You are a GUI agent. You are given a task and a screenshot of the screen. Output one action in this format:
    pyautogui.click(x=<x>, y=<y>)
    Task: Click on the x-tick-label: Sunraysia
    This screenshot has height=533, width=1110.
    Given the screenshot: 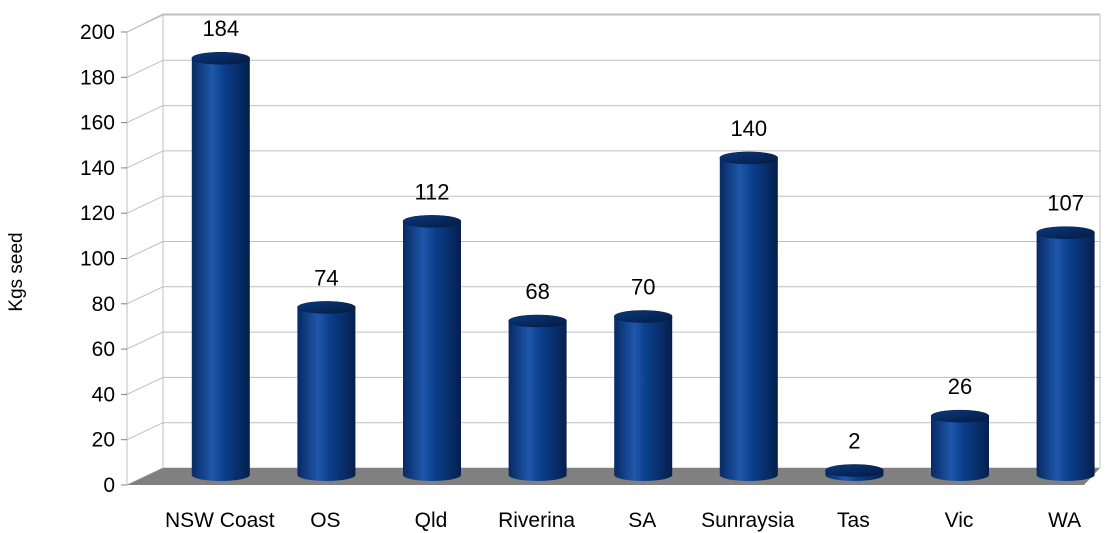 What is the action you would take?
    pyautogui.click(x=748, y=520)
    